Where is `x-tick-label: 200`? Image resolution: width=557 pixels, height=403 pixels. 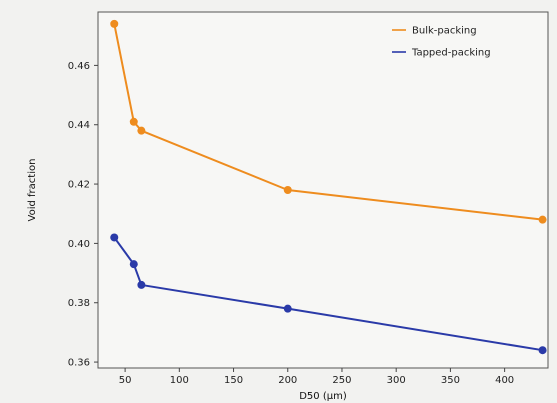 x-tick-label: 200 is located at coordinates (287, 380).